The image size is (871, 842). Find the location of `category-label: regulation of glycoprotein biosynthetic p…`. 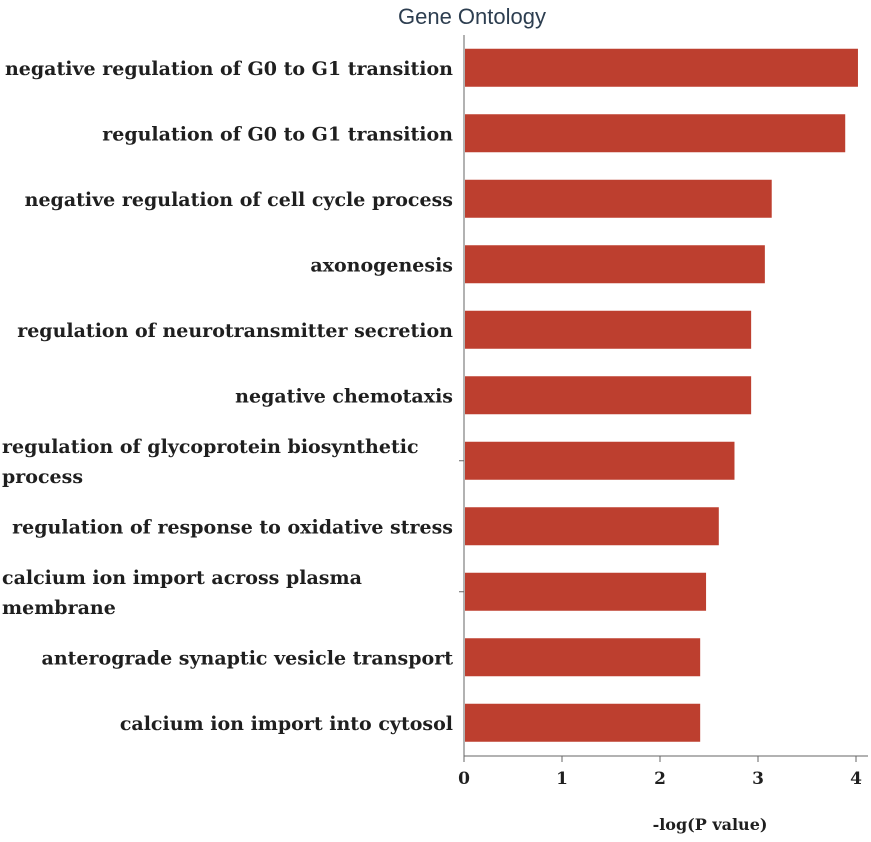

category-label: regulation of glycoprotein biosynthetic p… is located at coordinates (210, 462).